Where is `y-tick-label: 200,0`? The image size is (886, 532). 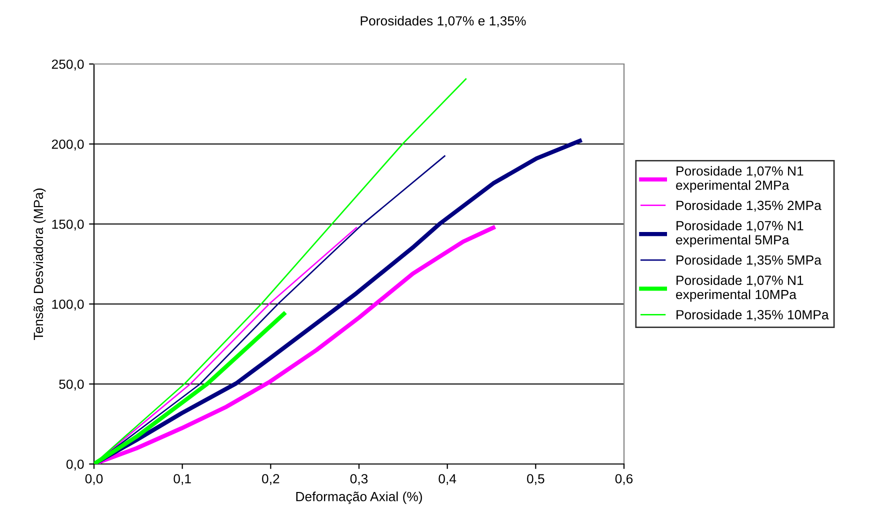
y-tick-label: 200,0 is located at coordinates (68, 145).